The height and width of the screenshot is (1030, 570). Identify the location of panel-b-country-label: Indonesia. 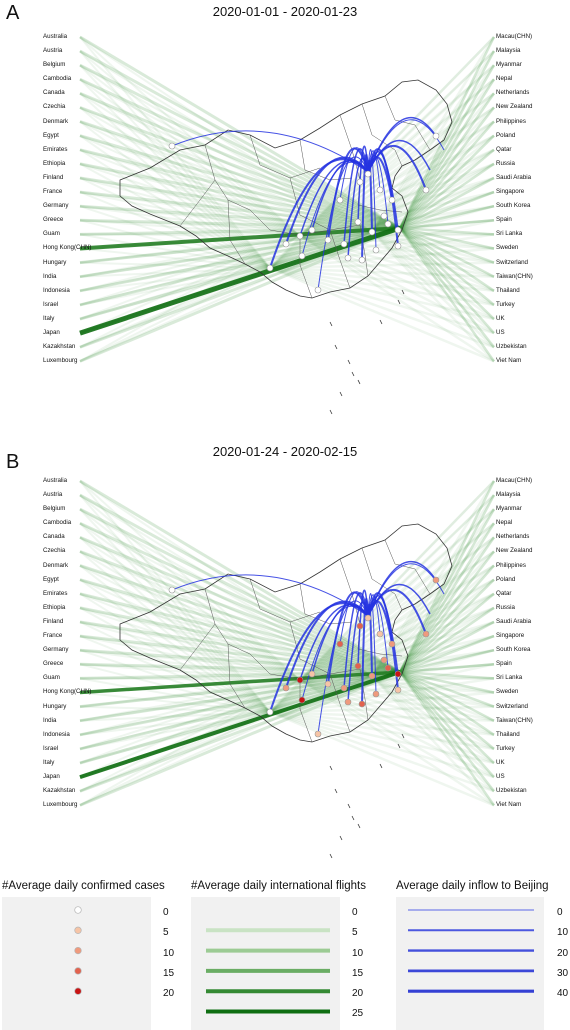
(56, 734).